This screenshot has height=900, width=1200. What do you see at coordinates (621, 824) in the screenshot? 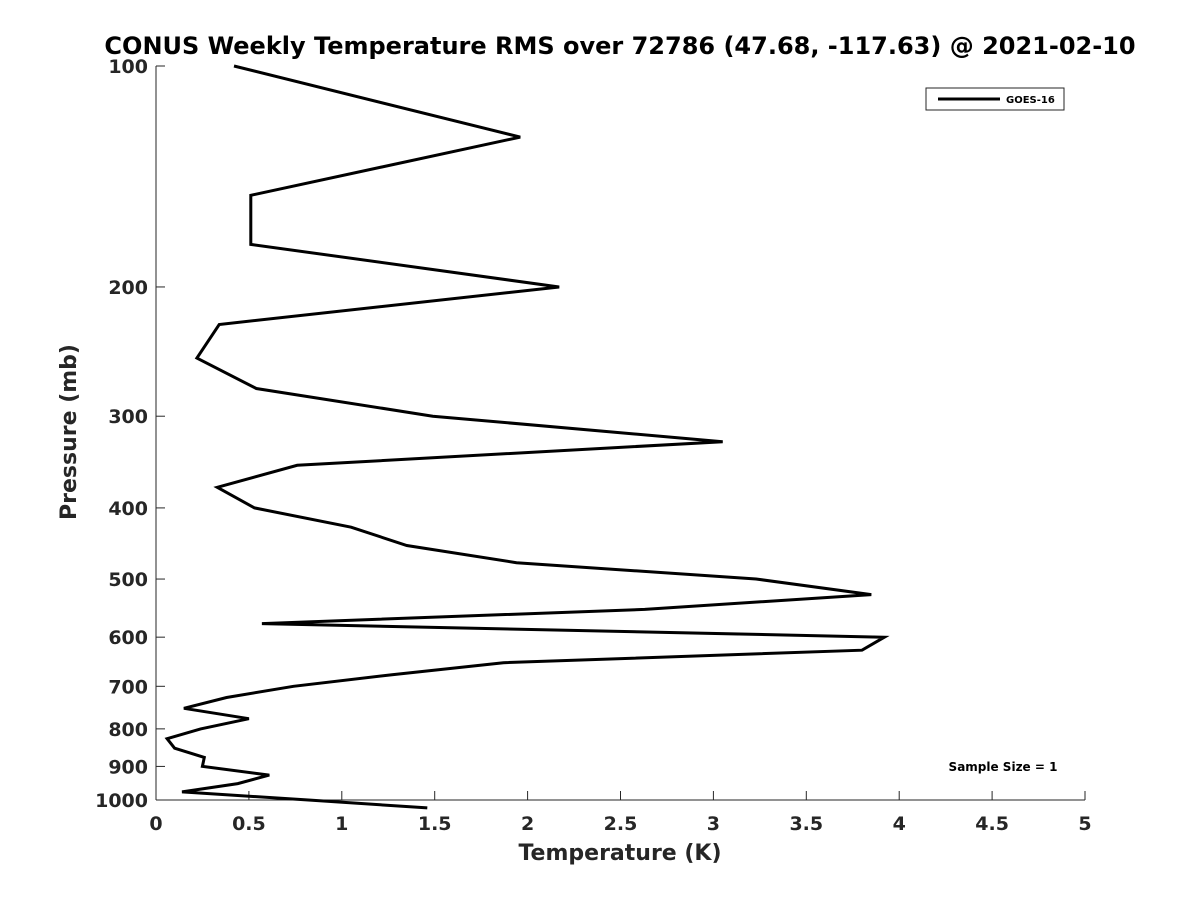
I see `x-tick-label: 2.5` at bounding box center [621, 824].